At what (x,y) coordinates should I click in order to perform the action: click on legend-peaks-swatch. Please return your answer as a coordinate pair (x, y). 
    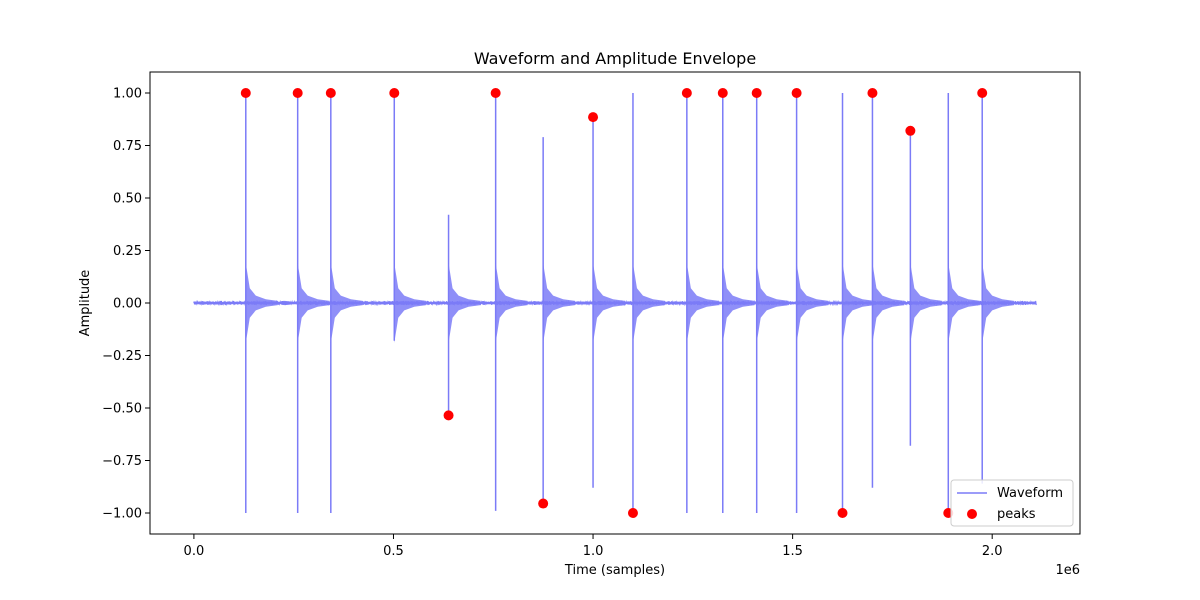
    Looking at the image, I should click on (972, 514).